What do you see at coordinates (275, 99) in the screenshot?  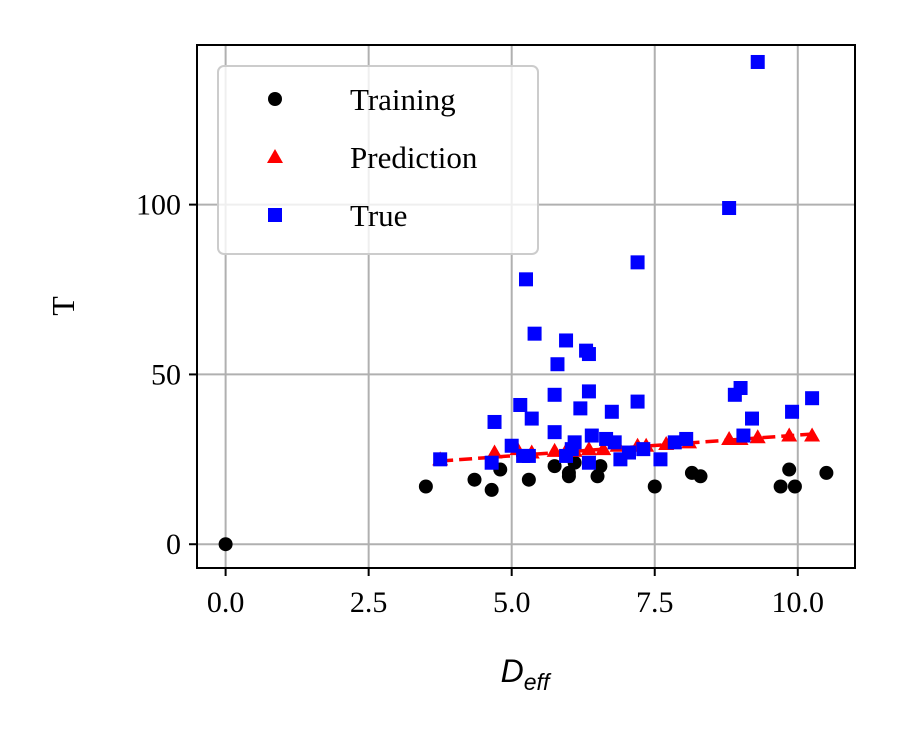 I see `legend-training-icon` at bounding box center [275, 99].